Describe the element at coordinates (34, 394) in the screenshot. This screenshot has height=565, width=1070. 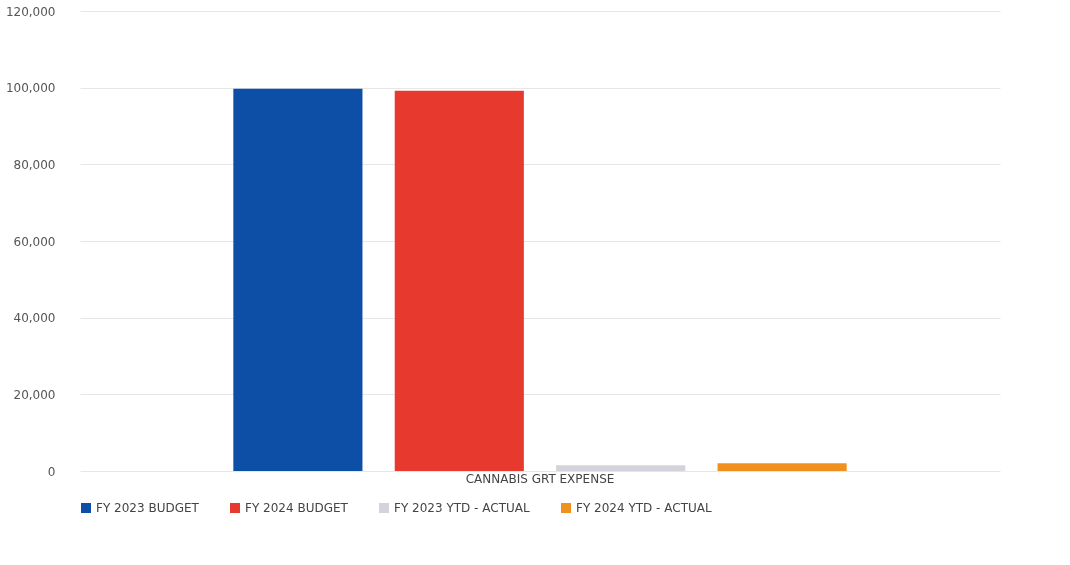
I see `y-tick-label: 20,000` at that location.